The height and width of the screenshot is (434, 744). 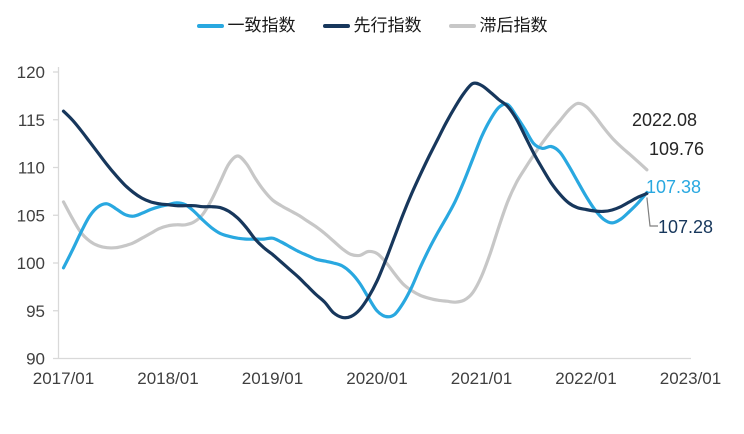 What do you see at coordinates (513, 25) in the screenshot?
I see `legend-label-lagging: 滞后指数` at bounding box center [513, 25].